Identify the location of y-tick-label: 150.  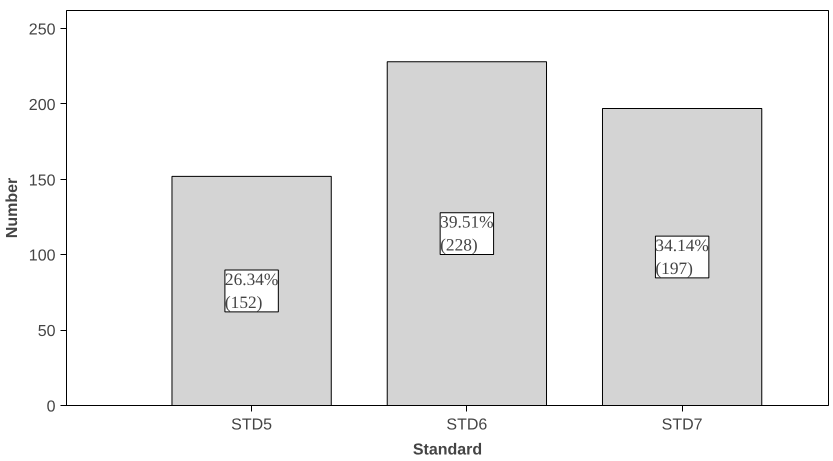
(42, 181).